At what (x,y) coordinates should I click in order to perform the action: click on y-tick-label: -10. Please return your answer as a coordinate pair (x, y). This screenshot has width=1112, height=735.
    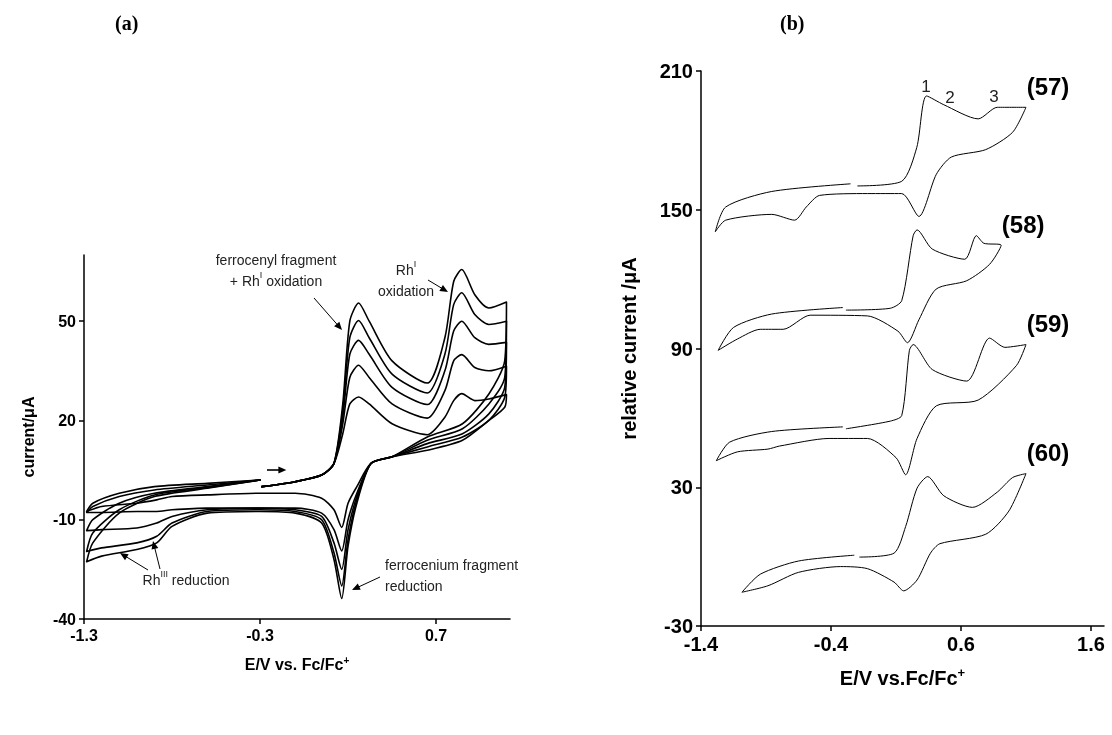
    Looking at the image, I should click on (64, 520).